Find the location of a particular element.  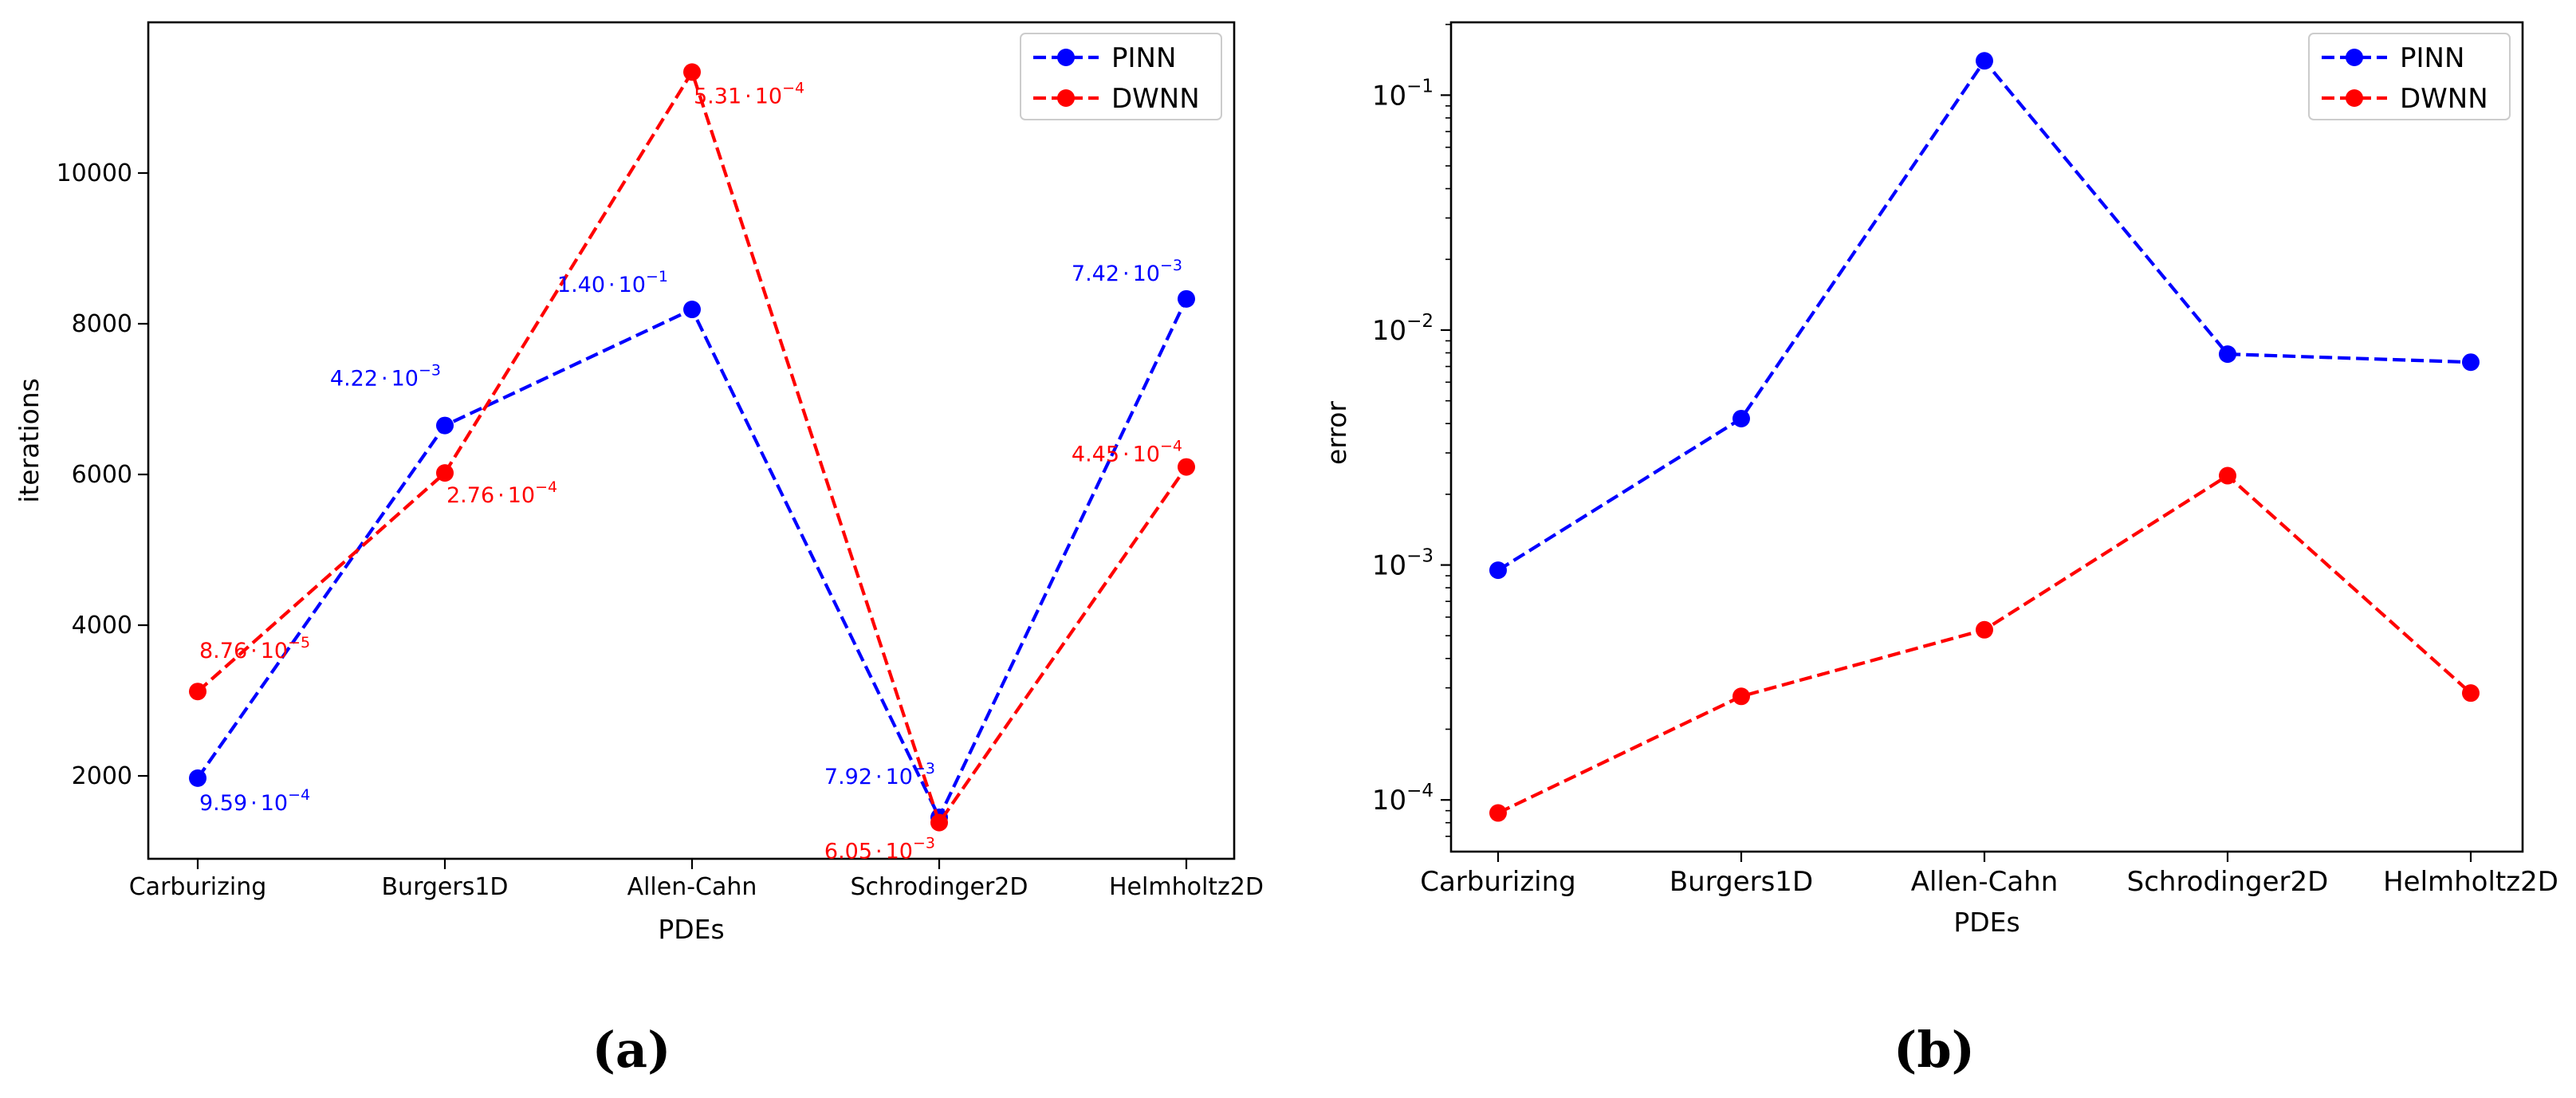

data-label: 7.92 · 10⁻³ is located at coordinates (880, 774).